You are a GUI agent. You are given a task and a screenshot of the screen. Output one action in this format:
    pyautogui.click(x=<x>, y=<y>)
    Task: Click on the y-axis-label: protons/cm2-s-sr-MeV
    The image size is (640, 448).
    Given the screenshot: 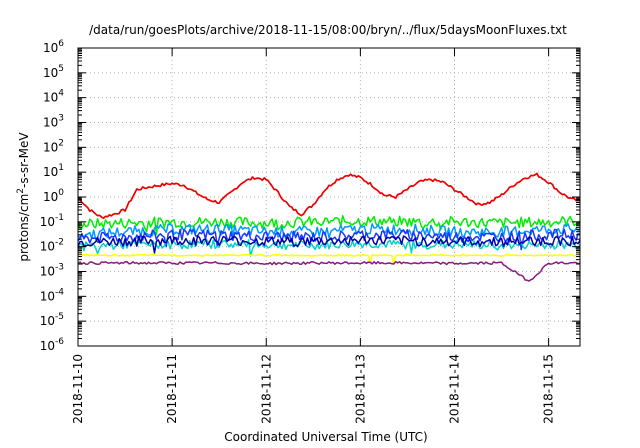 What is the action you would take?
    pyautogui.click(x=23, y=197)
    